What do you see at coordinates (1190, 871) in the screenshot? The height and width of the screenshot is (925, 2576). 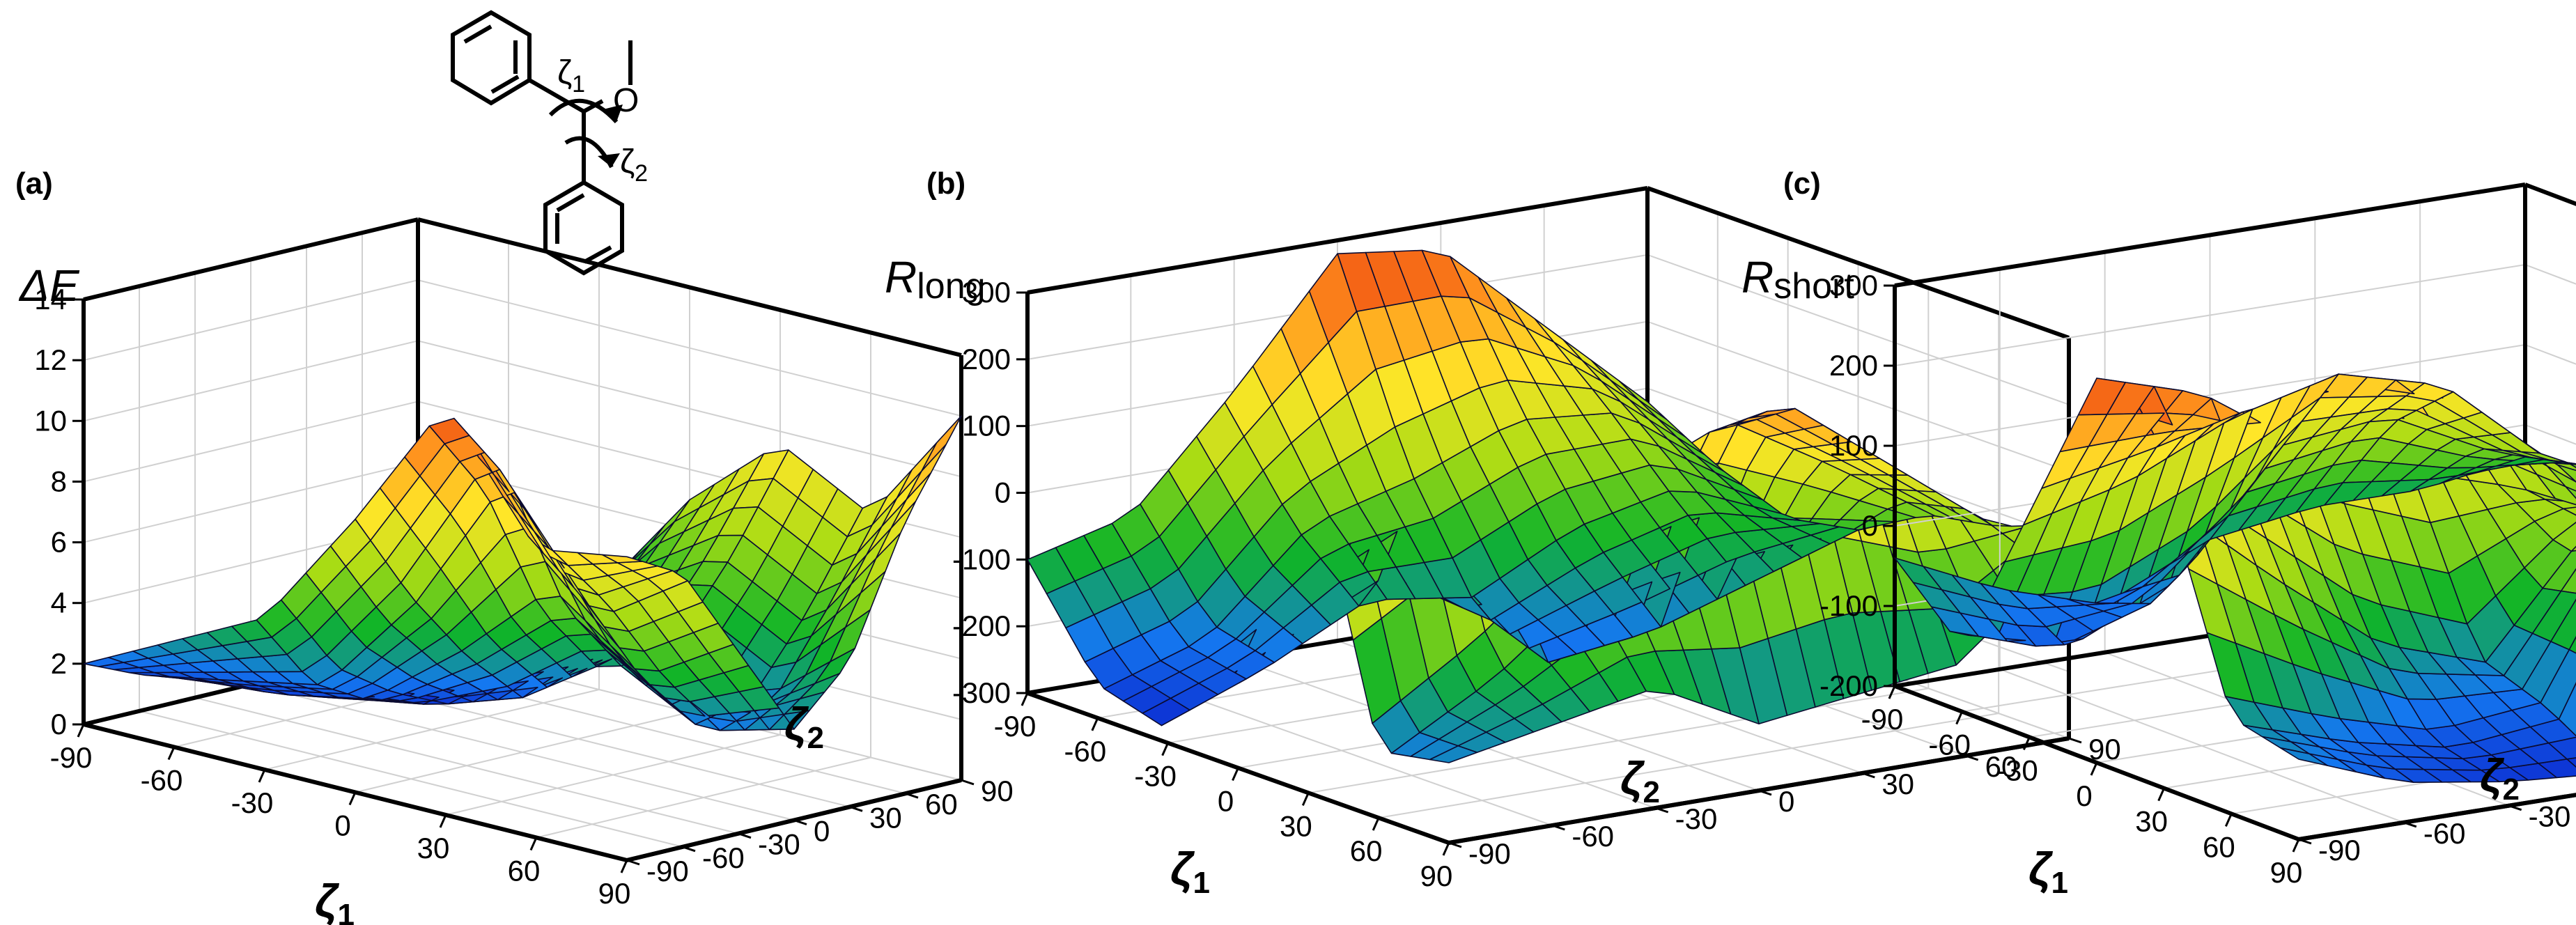 I see `panel-b-x-label: ζ1` at bounding box center [1190, 871].